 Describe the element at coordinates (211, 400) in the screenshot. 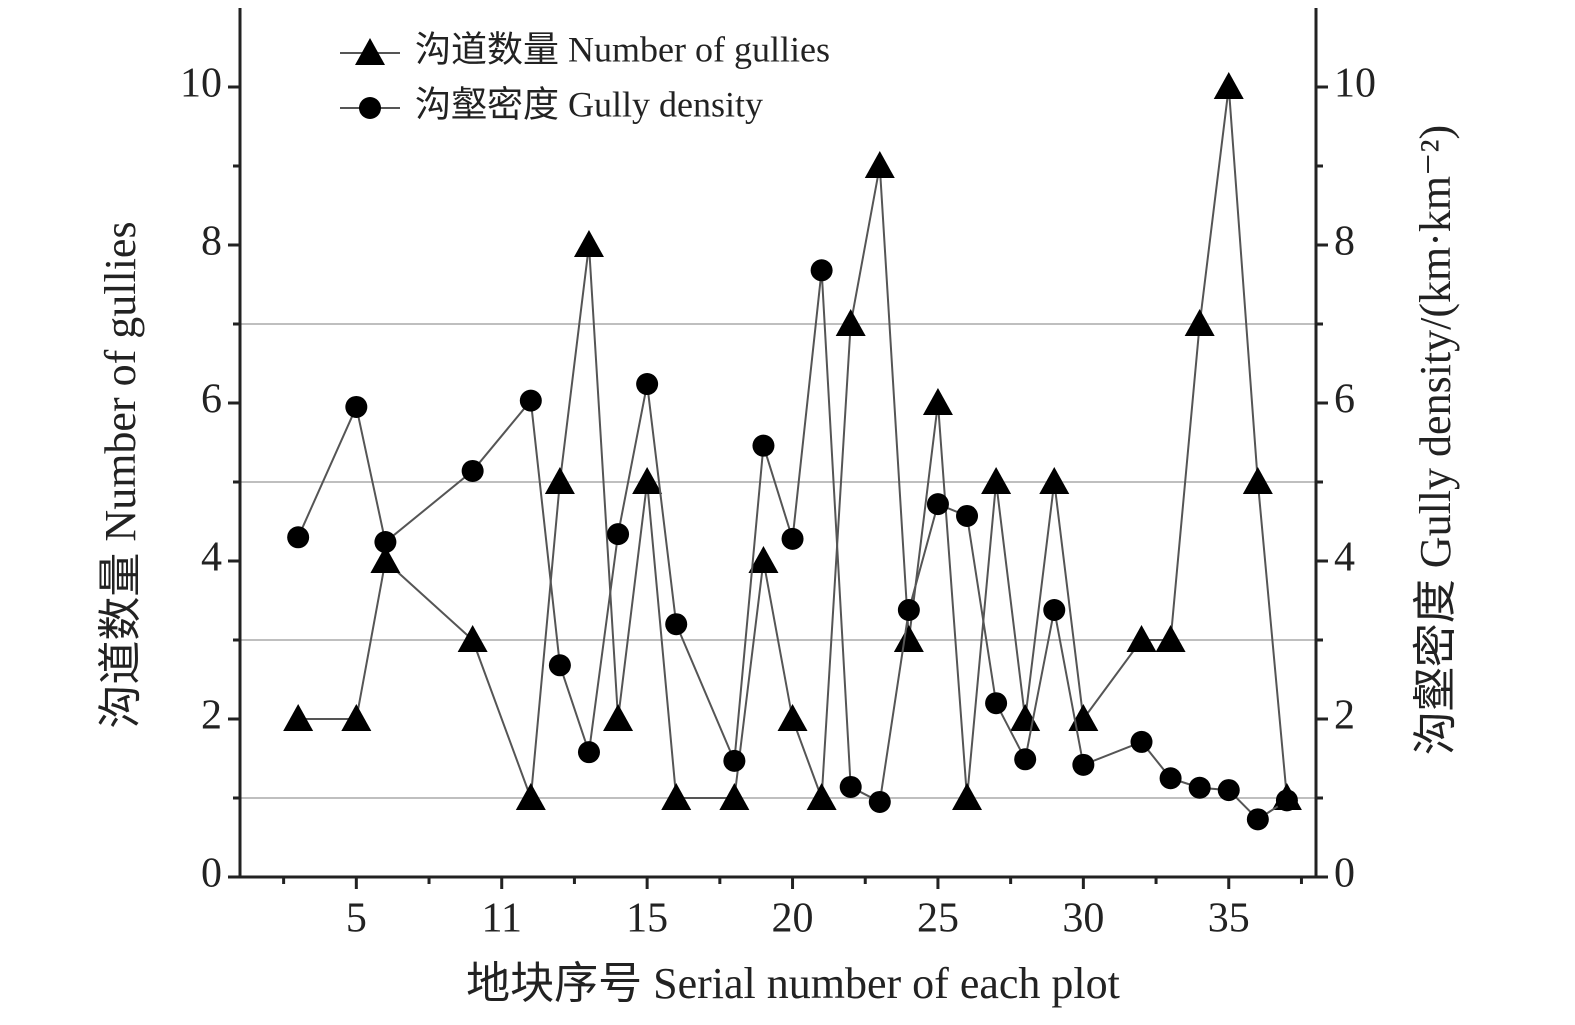

I see `y-tick-label: 6` at that location.